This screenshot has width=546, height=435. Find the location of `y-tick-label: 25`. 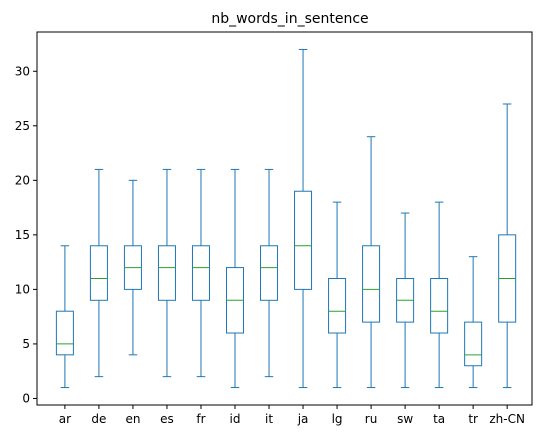

y-tick-label: 25 is located at coordinates (22, 126).